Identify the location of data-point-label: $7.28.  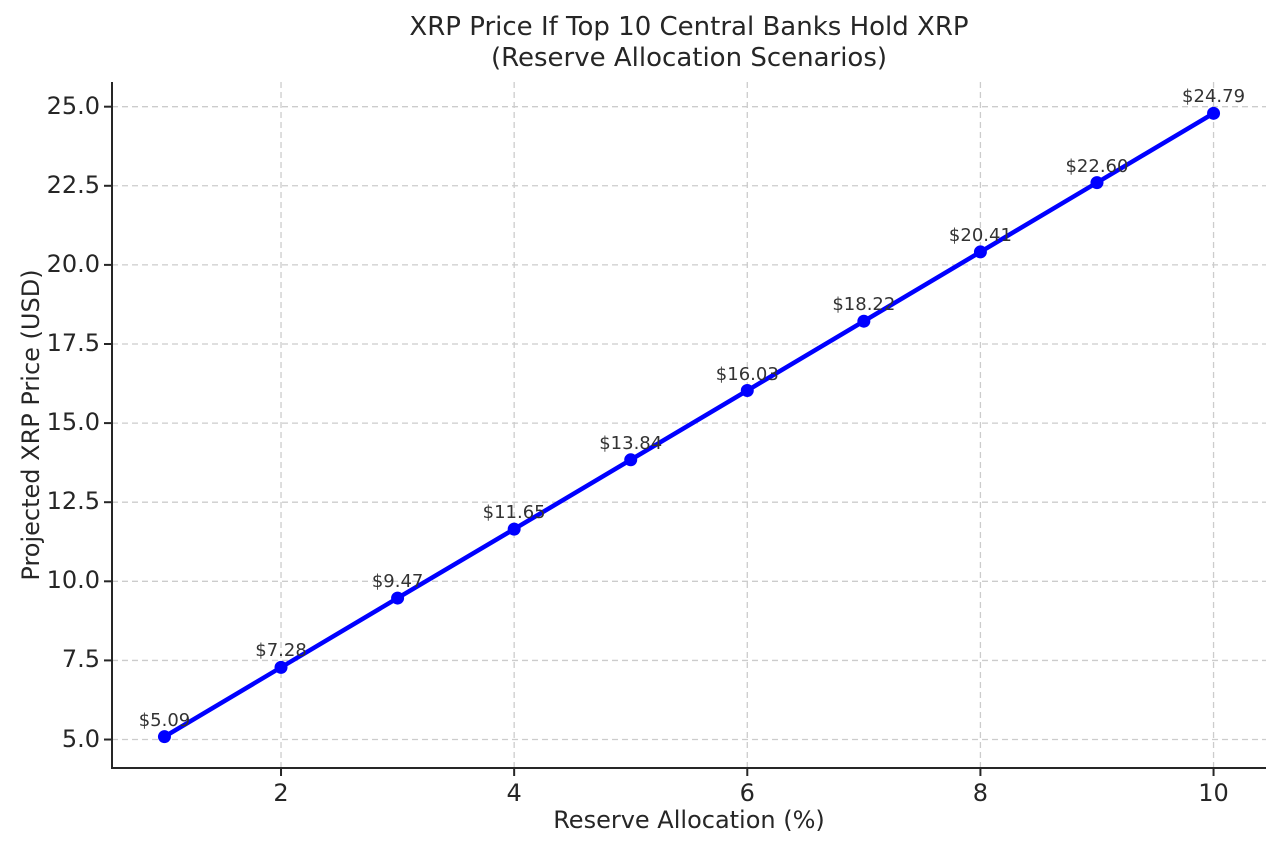
(281, 651).